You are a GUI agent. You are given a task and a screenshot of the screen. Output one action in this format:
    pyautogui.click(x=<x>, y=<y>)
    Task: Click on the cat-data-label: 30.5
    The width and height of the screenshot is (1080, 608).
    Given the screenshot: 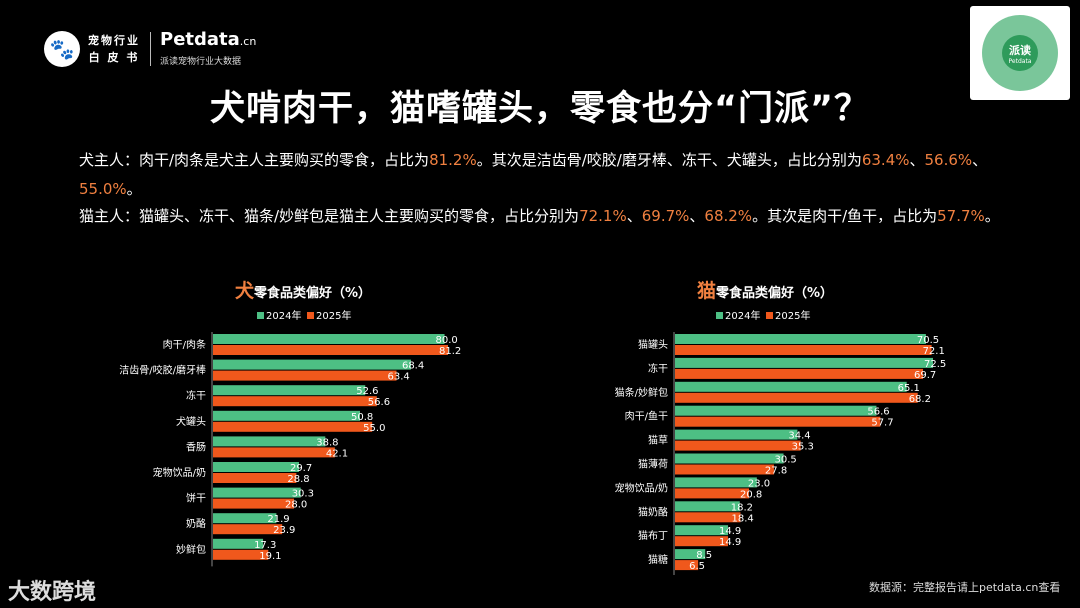 What is the action you would take?
    pyautogui.click(x=786, y=460)
    